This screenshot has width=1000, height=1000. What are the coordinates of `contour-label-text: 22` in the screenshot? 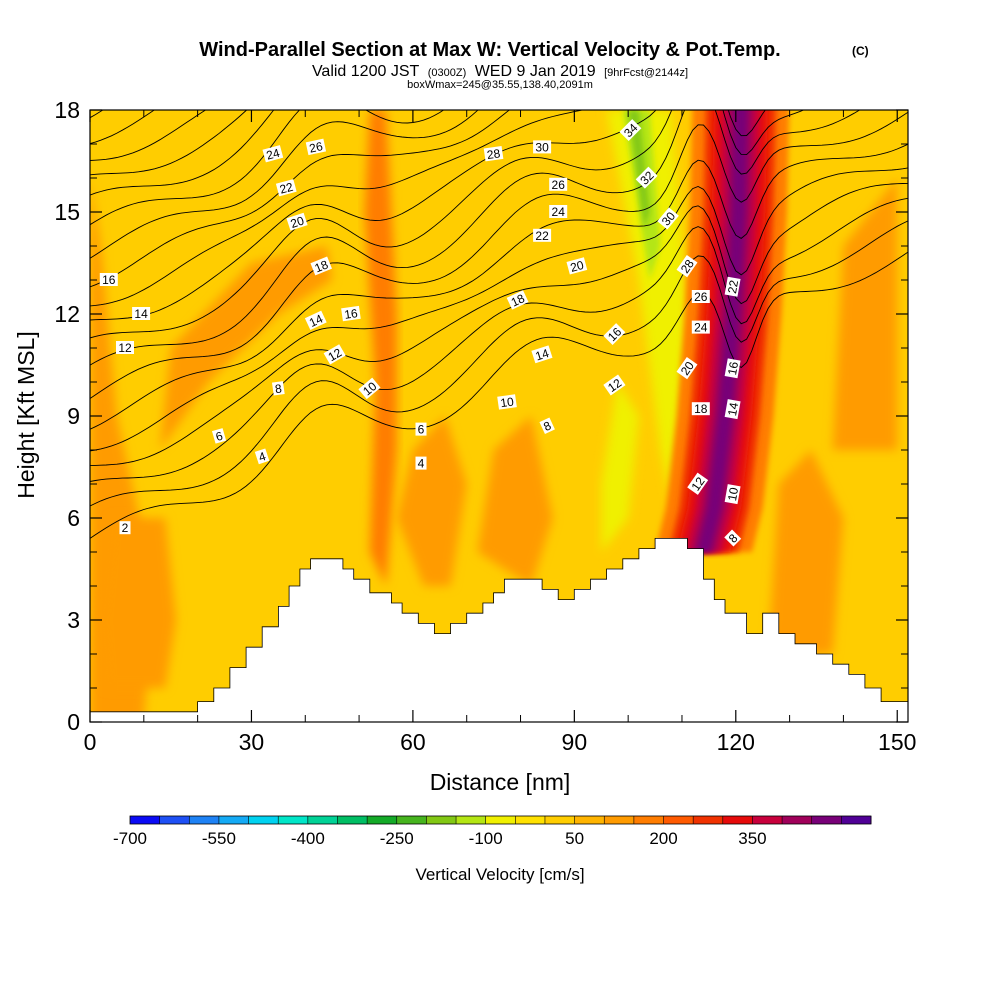 It's located at (542, 236).